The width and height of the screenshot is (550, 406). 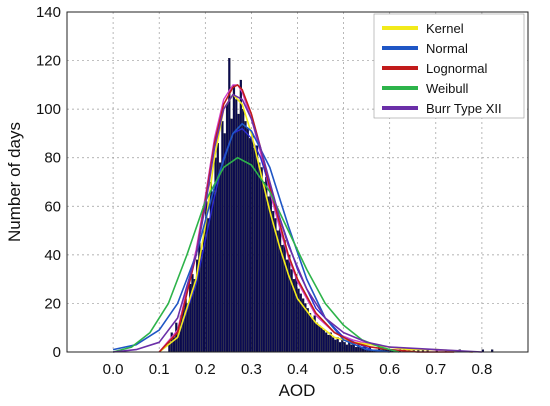 What do you see at coordinates (297, 369) in the screenshot?
I see `x-tick-label: 0.4` at bounding box center [297, 369].